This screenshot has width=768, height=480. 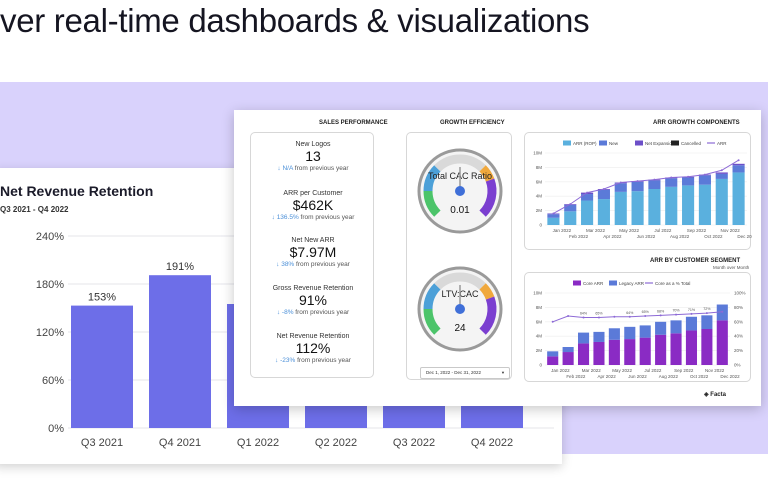 I want to click on point-label: 65%, so click(x=646, y=312).